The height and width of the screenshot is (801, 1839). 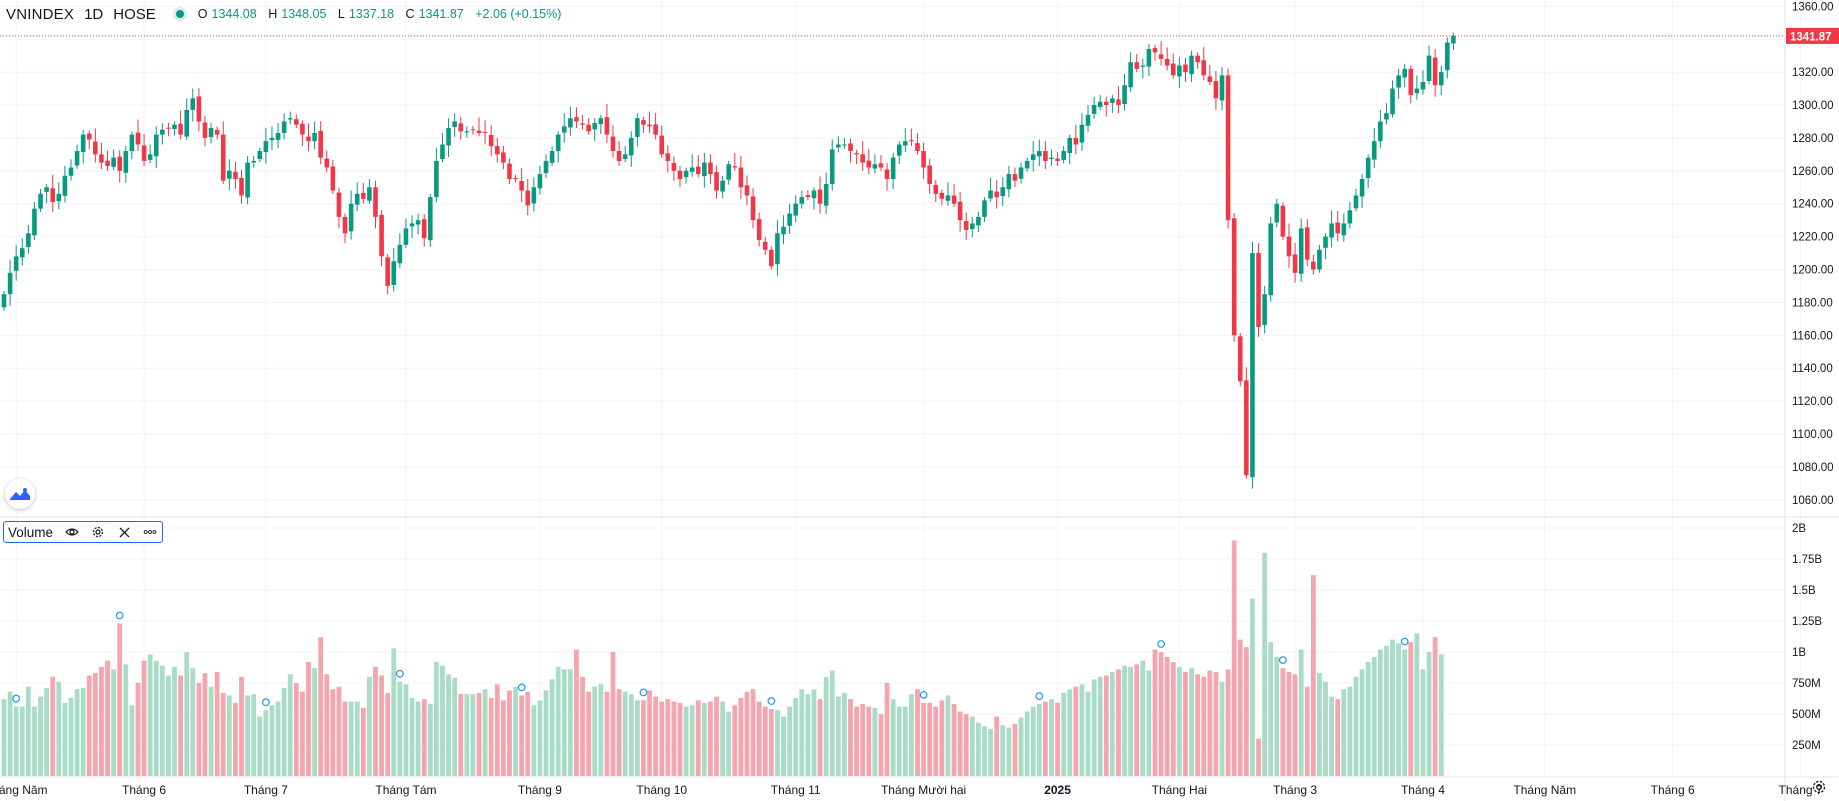 What do you see at coordinates (1057, 790) in the screenshot?
I see `time-tick-label: 2025` at bounding box center [1057, 790].